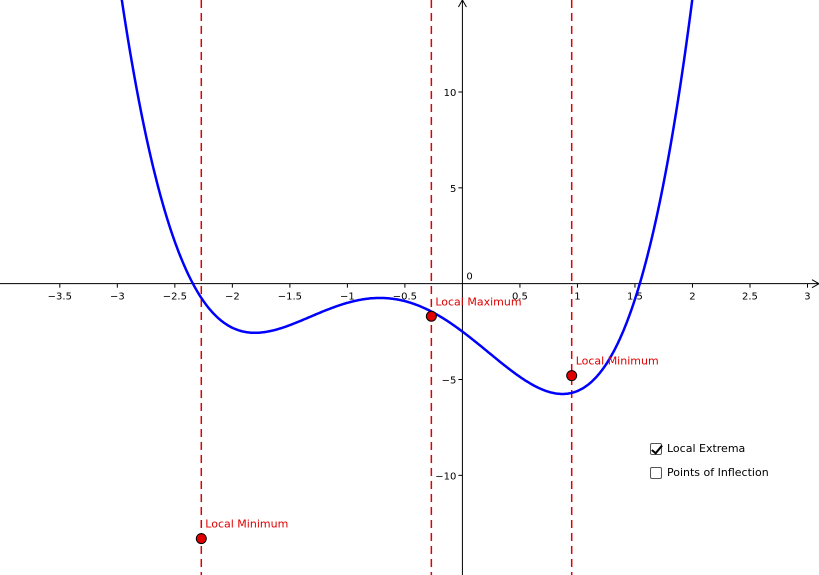 The width and height of the screenshot is (819, 575). Describe the element at coordinates (462, 4) in the screenshot. I see `y-axis-arrow` at that location.